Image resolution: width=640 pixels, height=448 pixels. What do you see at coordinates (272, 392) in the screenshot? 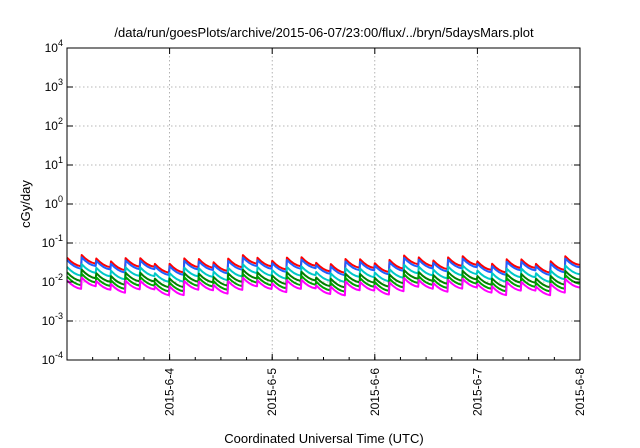
I see `x-tick-label: 2015-6-5` at bounding box center [272, 392].